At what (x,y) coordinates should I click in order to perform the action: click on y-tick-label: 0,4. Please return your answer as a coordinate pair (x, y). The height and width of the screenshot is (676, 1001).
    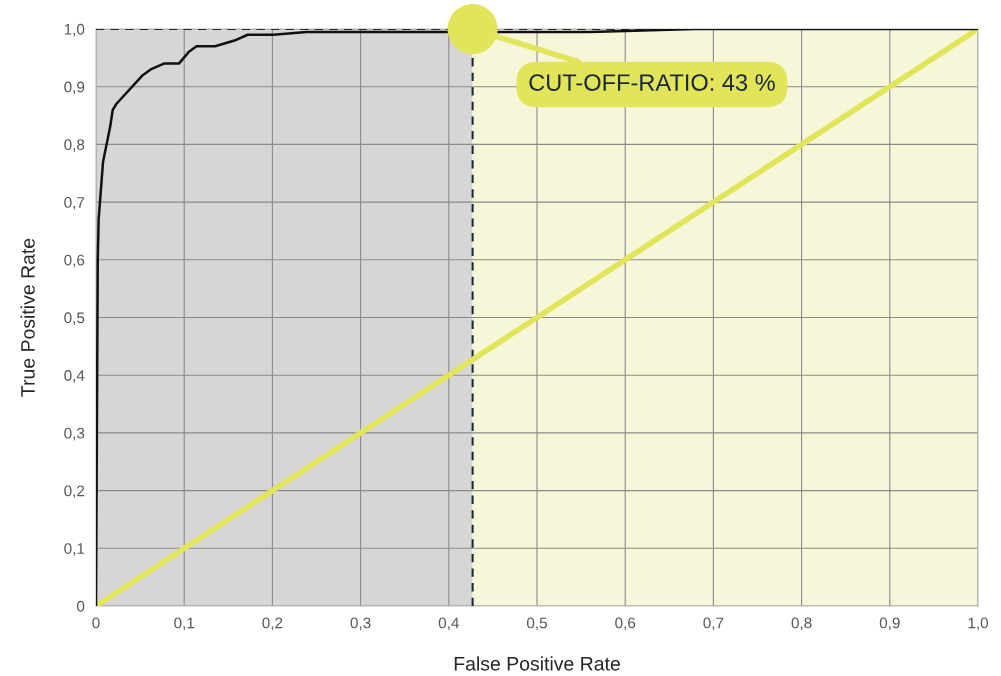
    Looking at the image, I should click on (74, 376).